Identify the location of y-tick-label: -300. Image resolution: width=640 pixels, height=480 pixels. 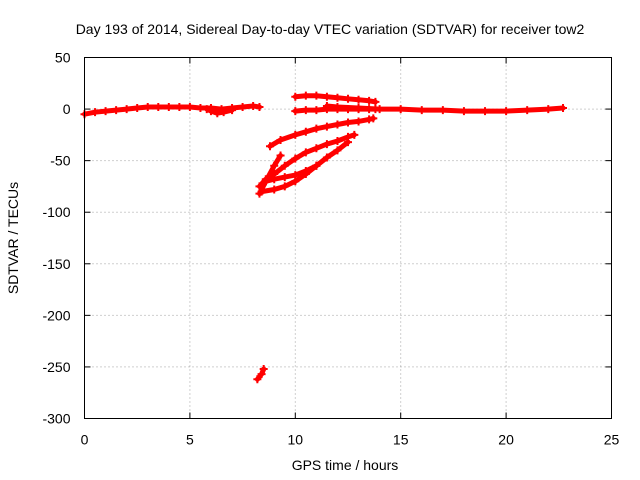
(56, 419).